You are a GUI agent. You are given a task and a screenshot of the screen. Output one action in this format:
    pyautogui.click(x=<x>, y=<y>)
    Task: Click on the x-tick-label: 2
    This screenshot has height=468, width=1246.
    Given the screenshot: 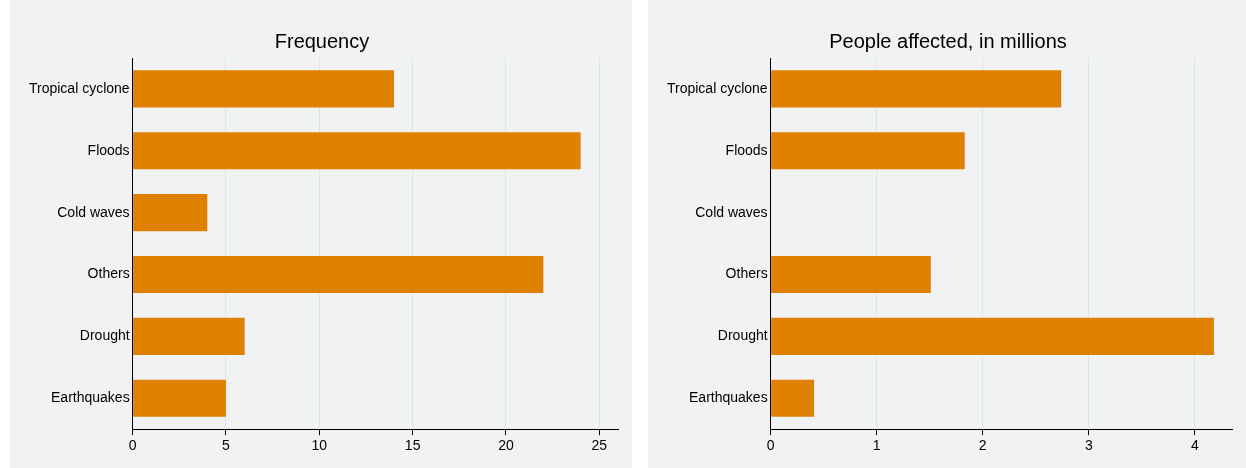 What is the action you would take?
    pyautogui.click(x=982, y=445)
    